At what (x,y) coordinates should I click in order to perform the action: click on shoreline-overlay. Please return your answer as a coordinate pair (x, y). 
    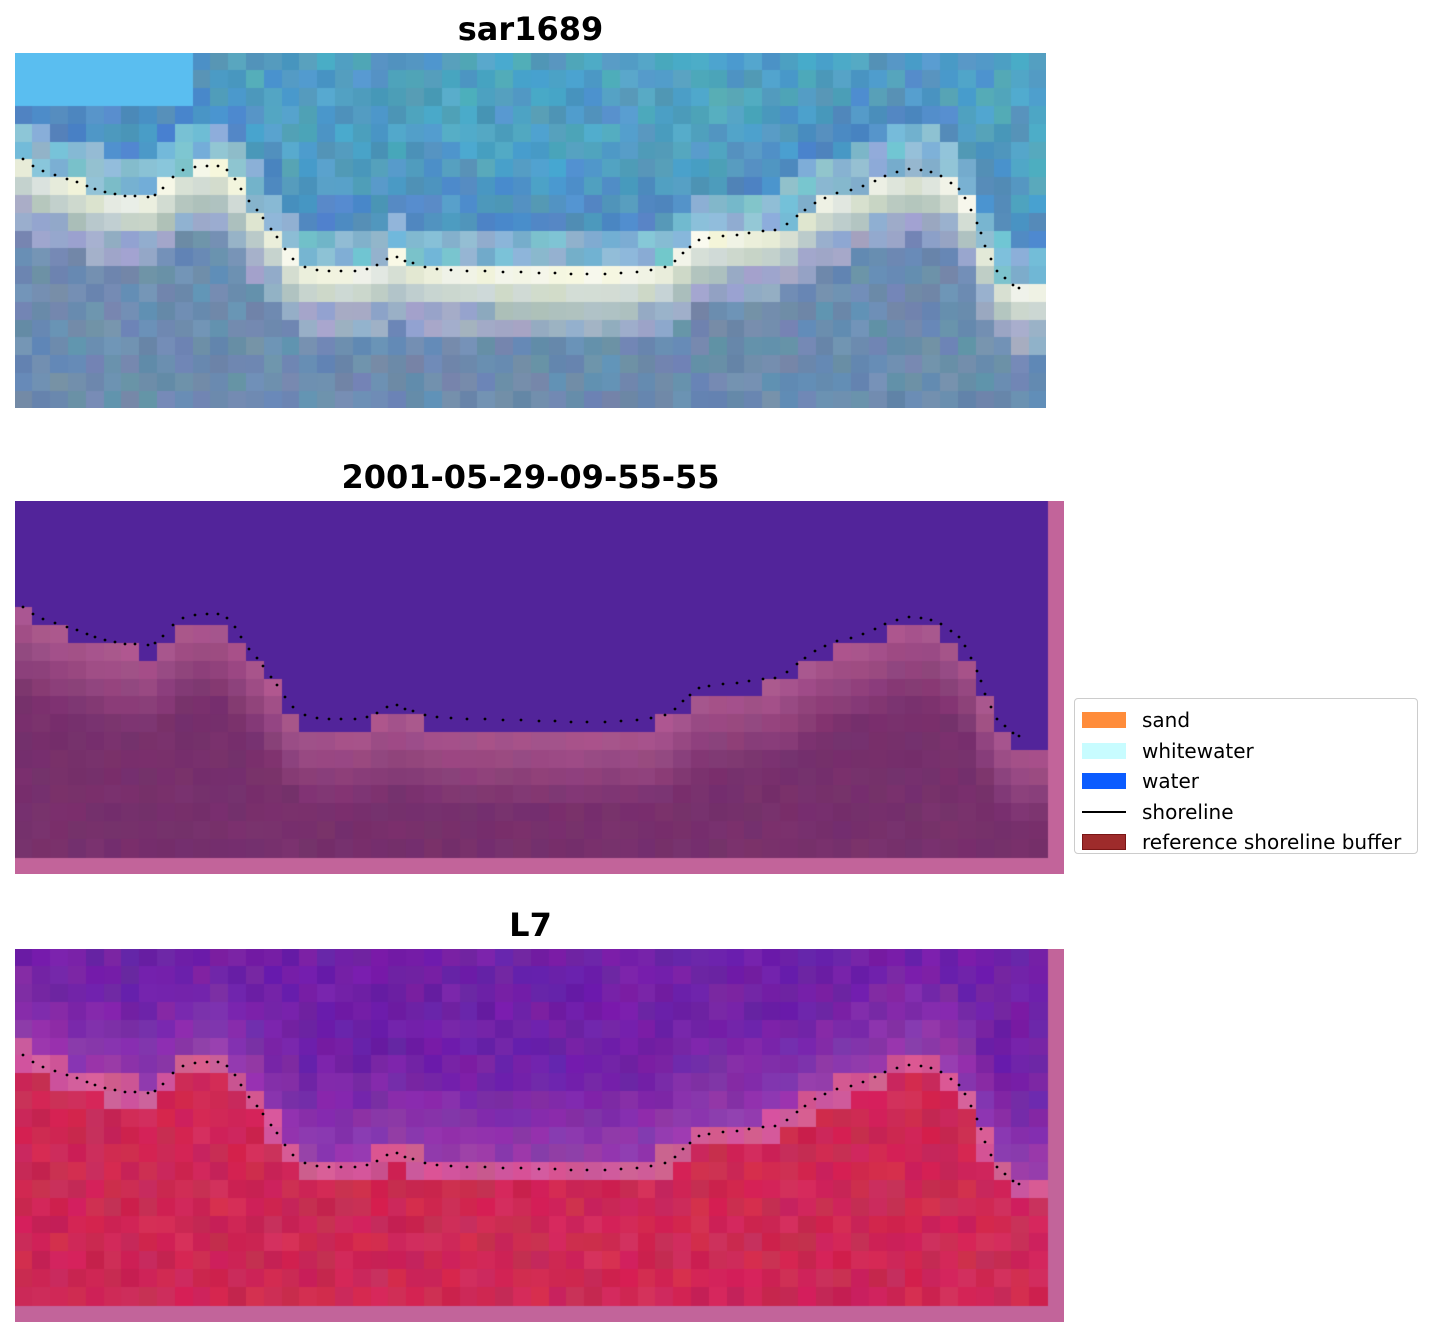
    Looking at the image, I should click on (521, 223).